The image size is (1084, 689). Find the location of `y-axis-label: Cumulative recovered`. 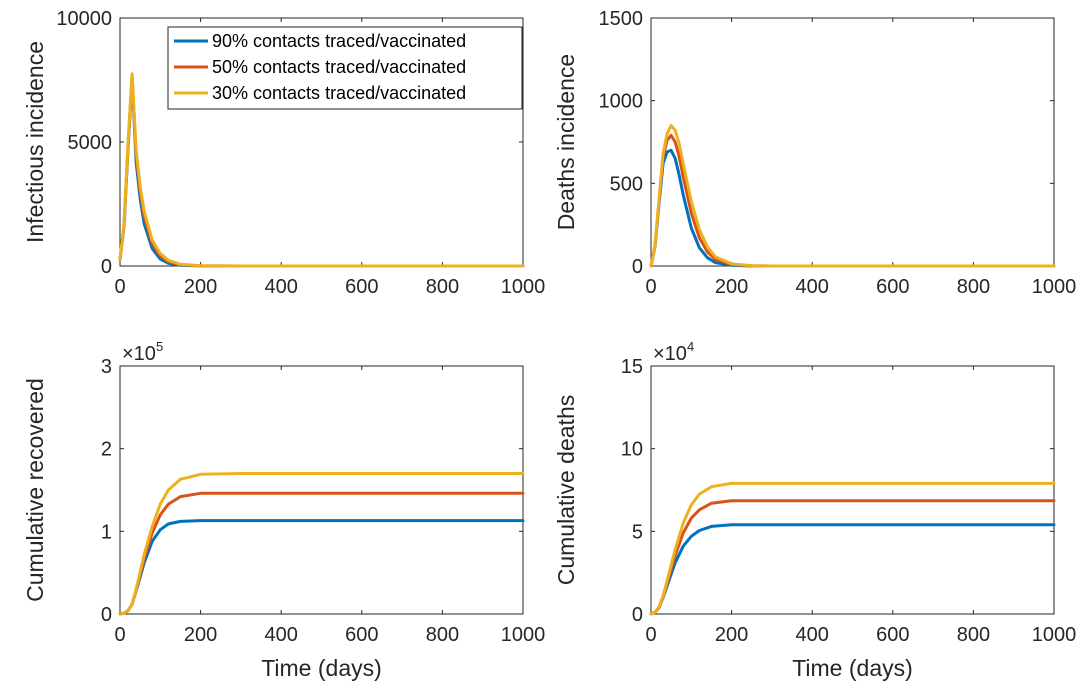

y-axis-label: Cumulative recovered is located at coordinates (35, 490).